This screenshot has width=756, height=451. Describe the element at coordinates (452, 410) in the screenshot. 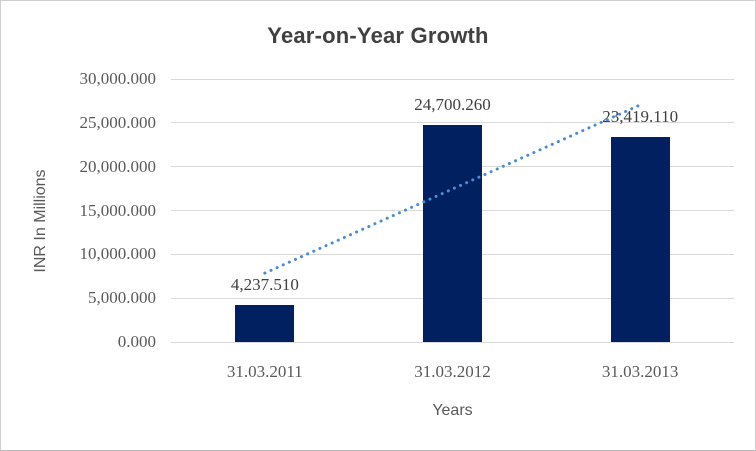

I see `x-axis-title: Years` at that location.